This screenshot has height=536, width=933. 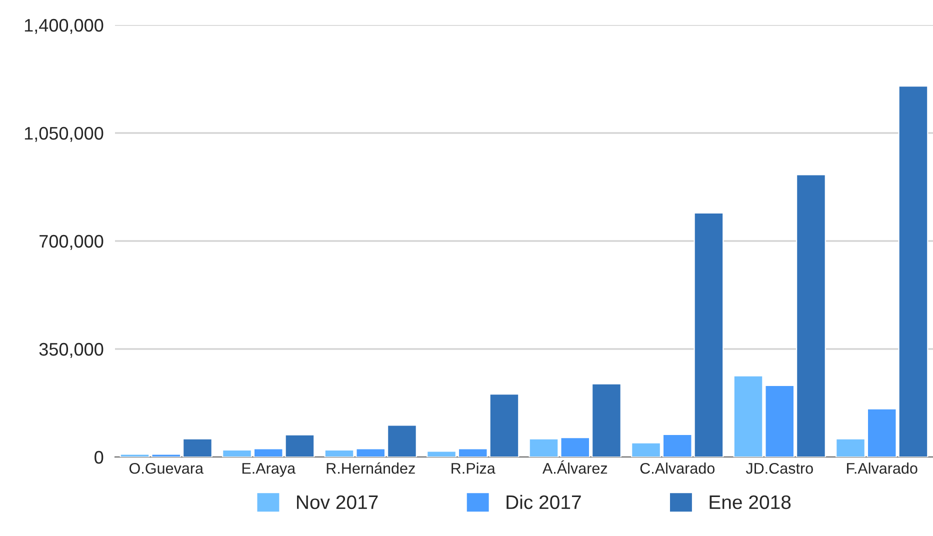 I want to click on x-tick-label: F.Alvarado, so click(x=882, y=468).